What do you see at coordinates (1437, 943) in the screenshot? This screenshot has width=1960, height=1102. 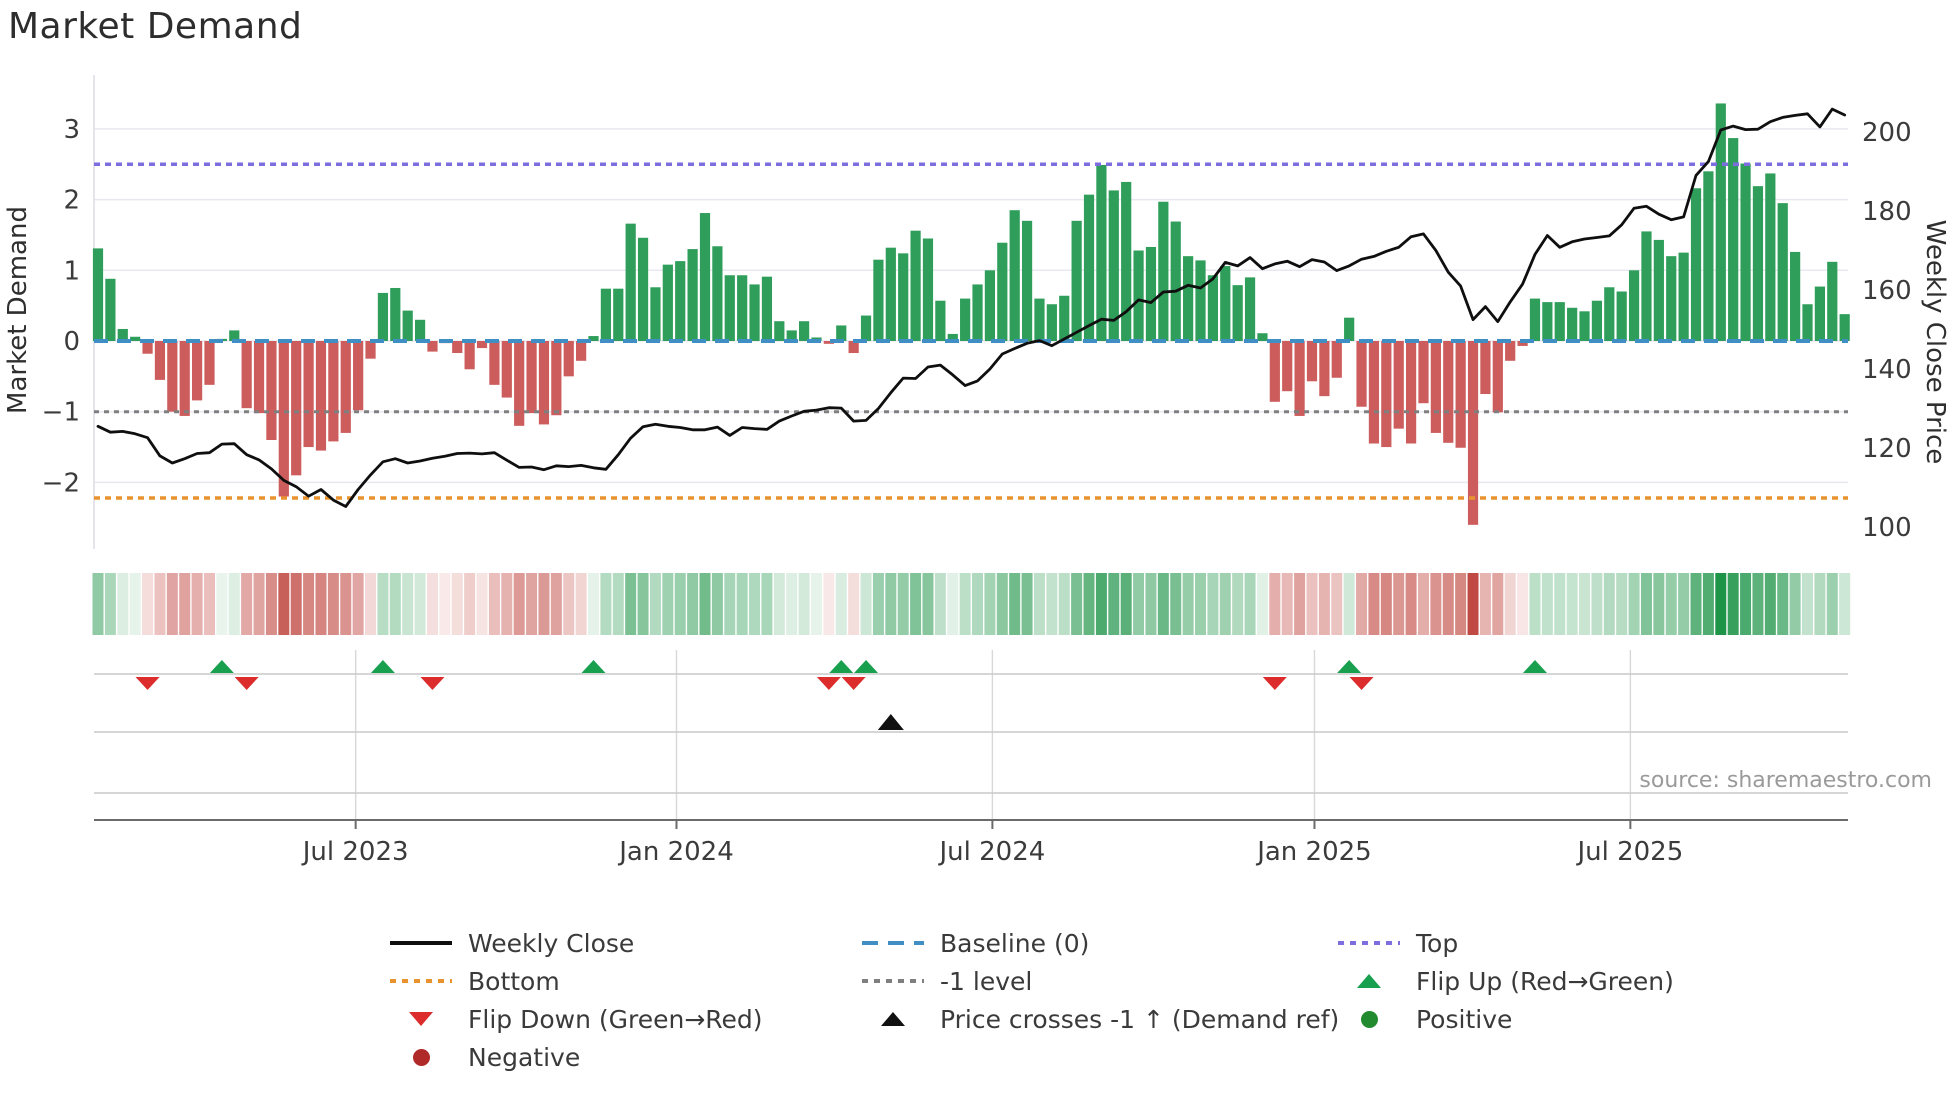 I see `legend-label: Top` at bounding box center [1437, 943].